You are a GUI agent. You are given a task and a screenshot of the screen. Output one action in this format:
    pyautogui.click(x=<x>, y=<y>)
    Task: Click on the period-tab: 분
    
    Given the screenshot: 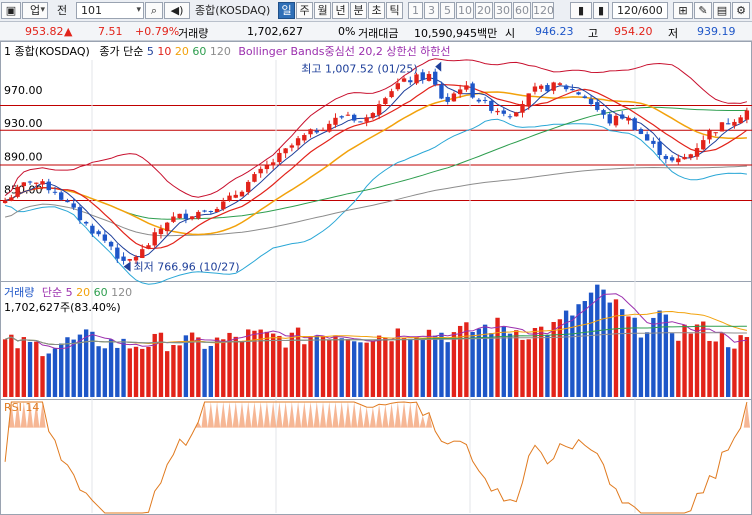 What is the action you would take?
    pyautogui.click(x=358, y=10)
    